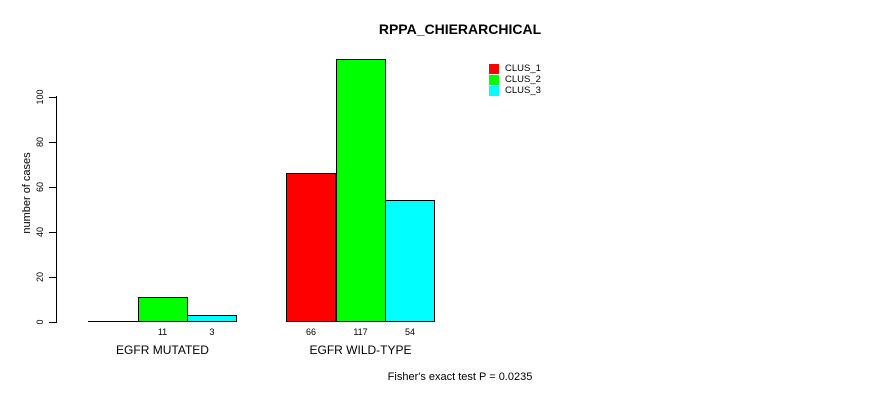  What do you see at coordinates (40, 97) in the screenshot?
I see `y-tick-label: 100` at bounding box center [40, 97].